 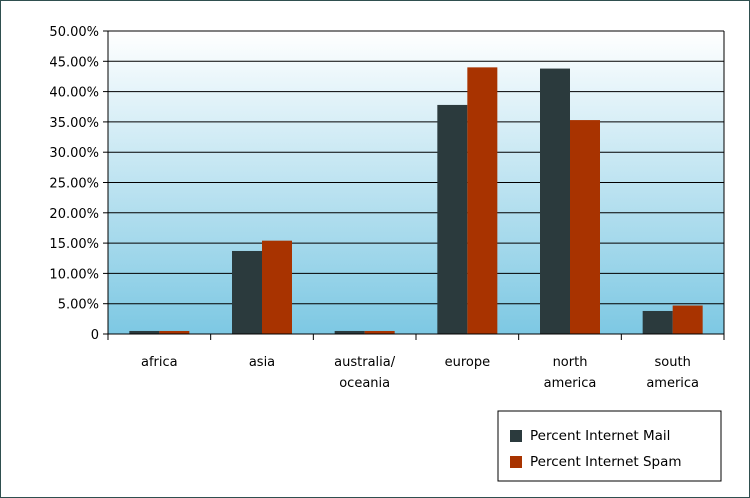 What do you see at coordinates (468, 362) in the screenshot?
I see `x-category-label: europe` at bounding box center [468, 362].